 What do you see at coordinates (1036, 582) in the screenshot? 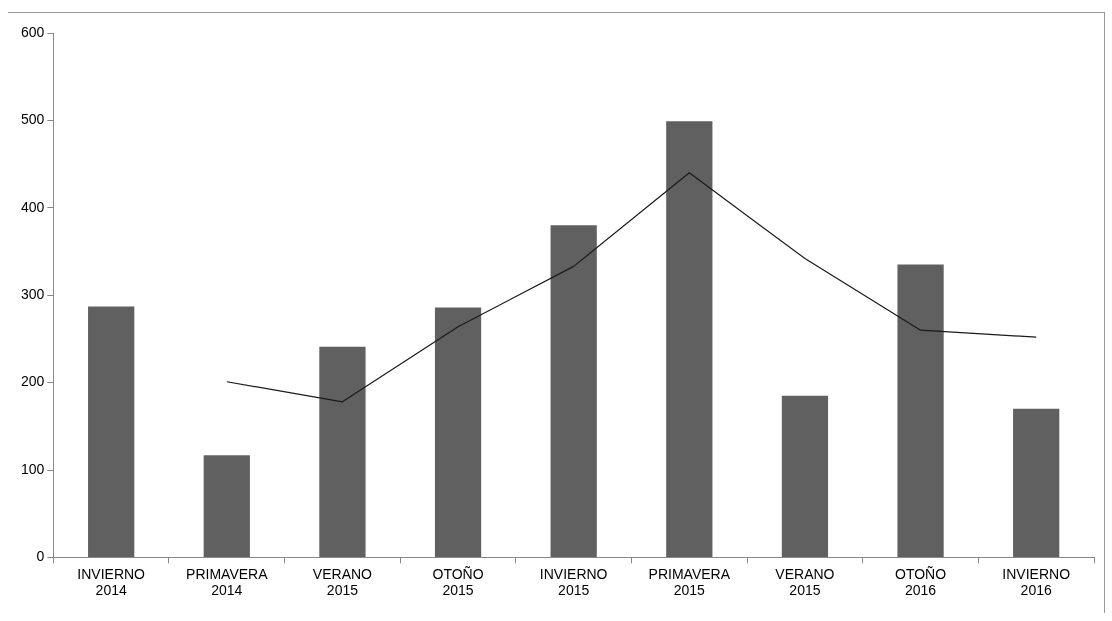
I see `x-tick-label: INVIERNO 2016` at bounding box center [1036, 582].